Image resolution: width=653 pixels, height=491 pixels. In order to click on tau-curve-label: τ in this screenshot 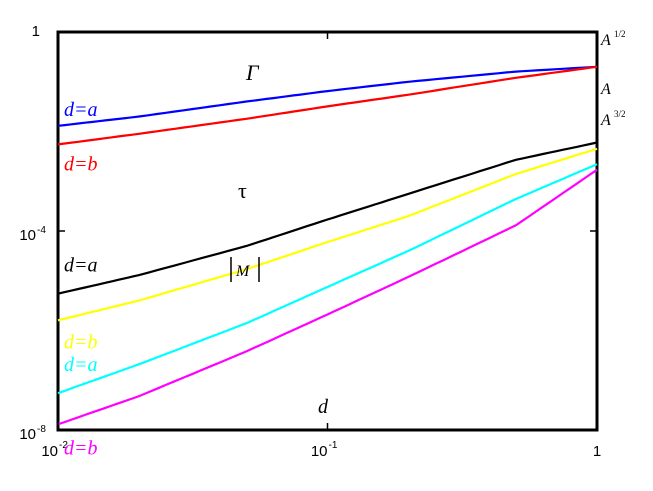, I will do `click(242, 190)`.